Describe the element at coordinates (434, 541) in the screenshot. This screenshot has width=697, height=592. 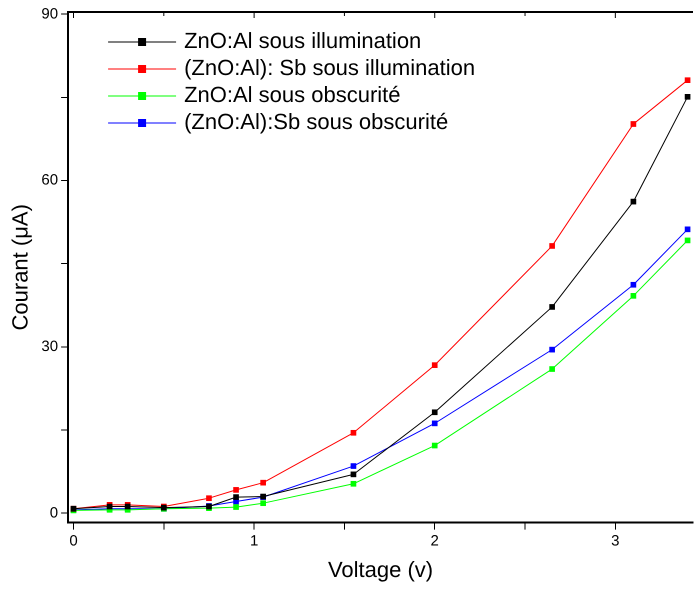
I see `x-tick-label: 2` at that location.